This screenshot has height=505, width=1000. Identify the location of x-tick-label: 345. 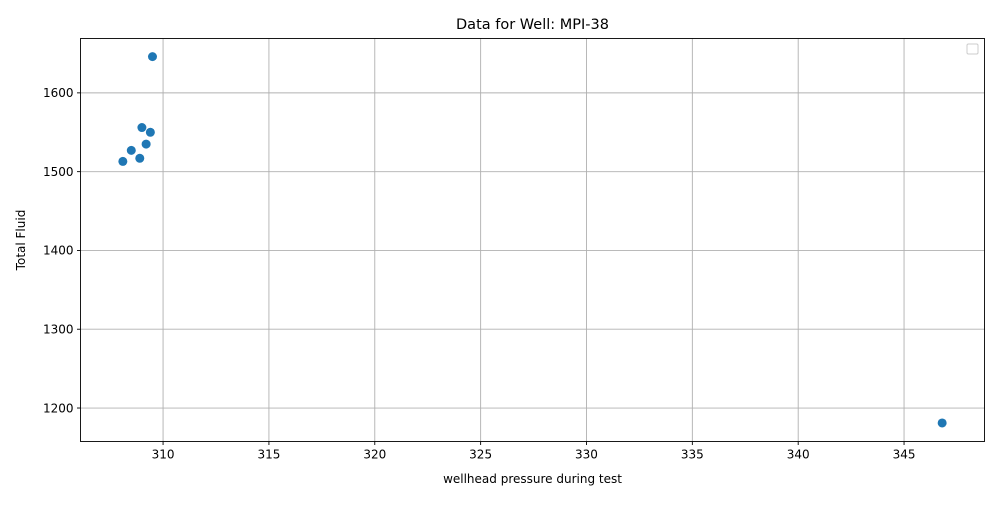
(904, 455).